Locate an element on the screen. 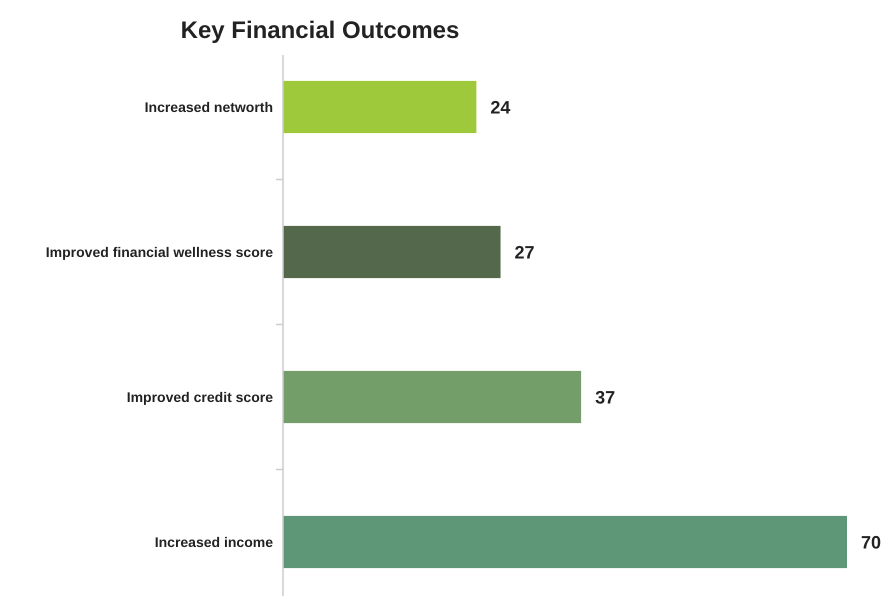  y-tick-label: Increased income is located at coordinates (214, 542).